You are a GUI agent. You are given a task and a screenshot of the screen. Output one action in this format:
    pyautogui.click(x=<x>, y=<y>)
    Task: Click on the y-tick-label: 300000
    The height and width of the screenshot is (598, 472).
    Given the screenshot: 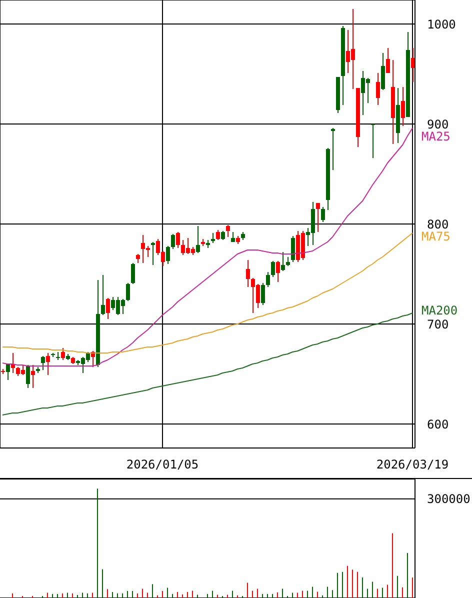 What is the action you would take?
    pyautogui.click(x=448, y=499)
    